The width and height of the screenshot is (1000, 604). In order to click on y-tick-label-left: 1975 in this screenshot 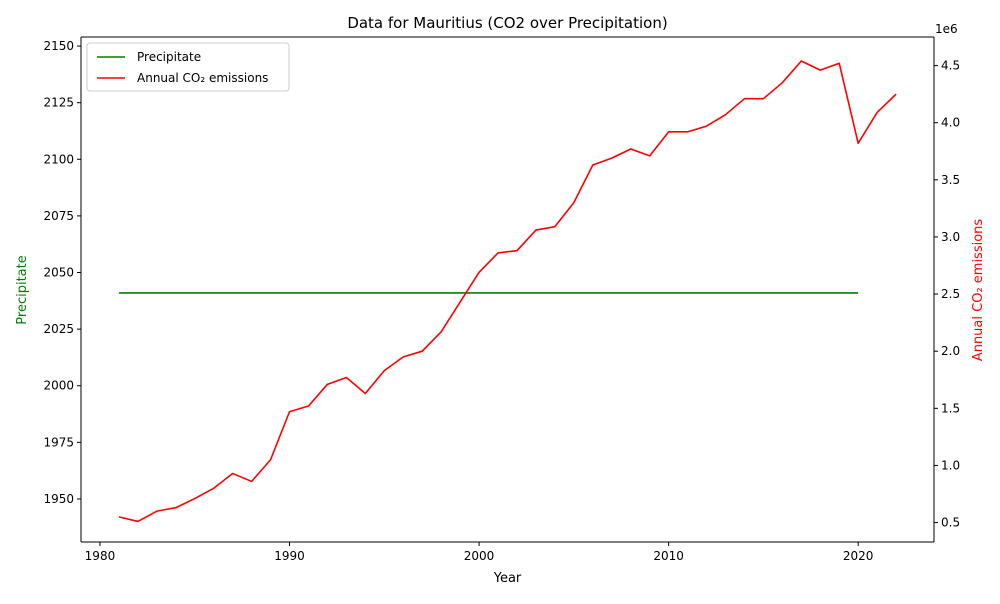, I will do `click(58, 442)`.